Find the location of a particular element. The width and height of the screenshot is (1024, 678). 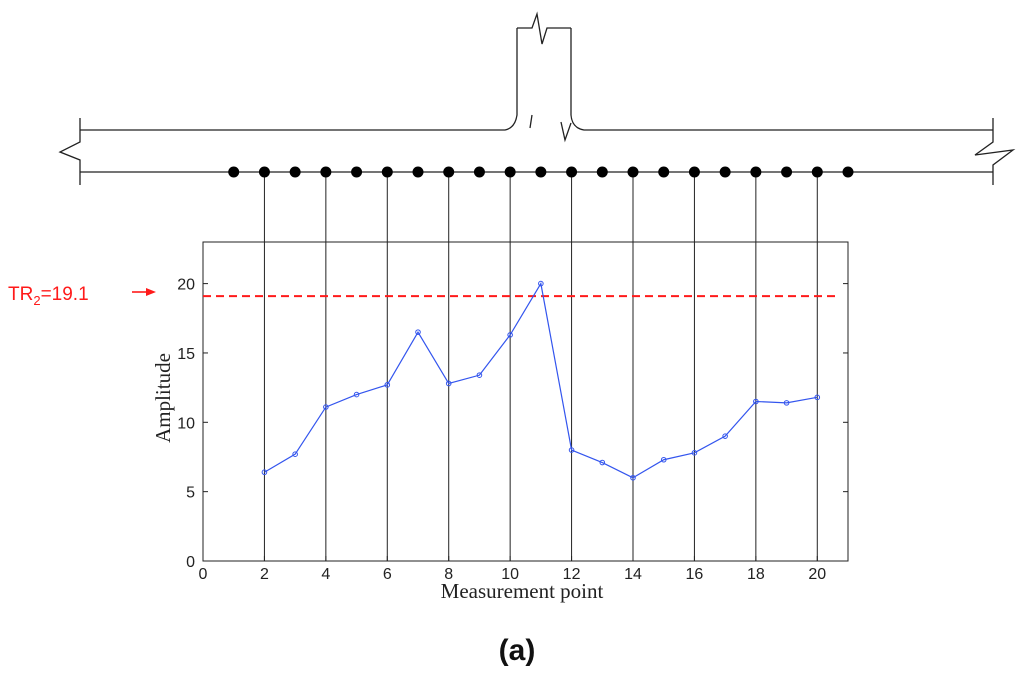

measurement-point-dots is located at coordinates (541, 172).